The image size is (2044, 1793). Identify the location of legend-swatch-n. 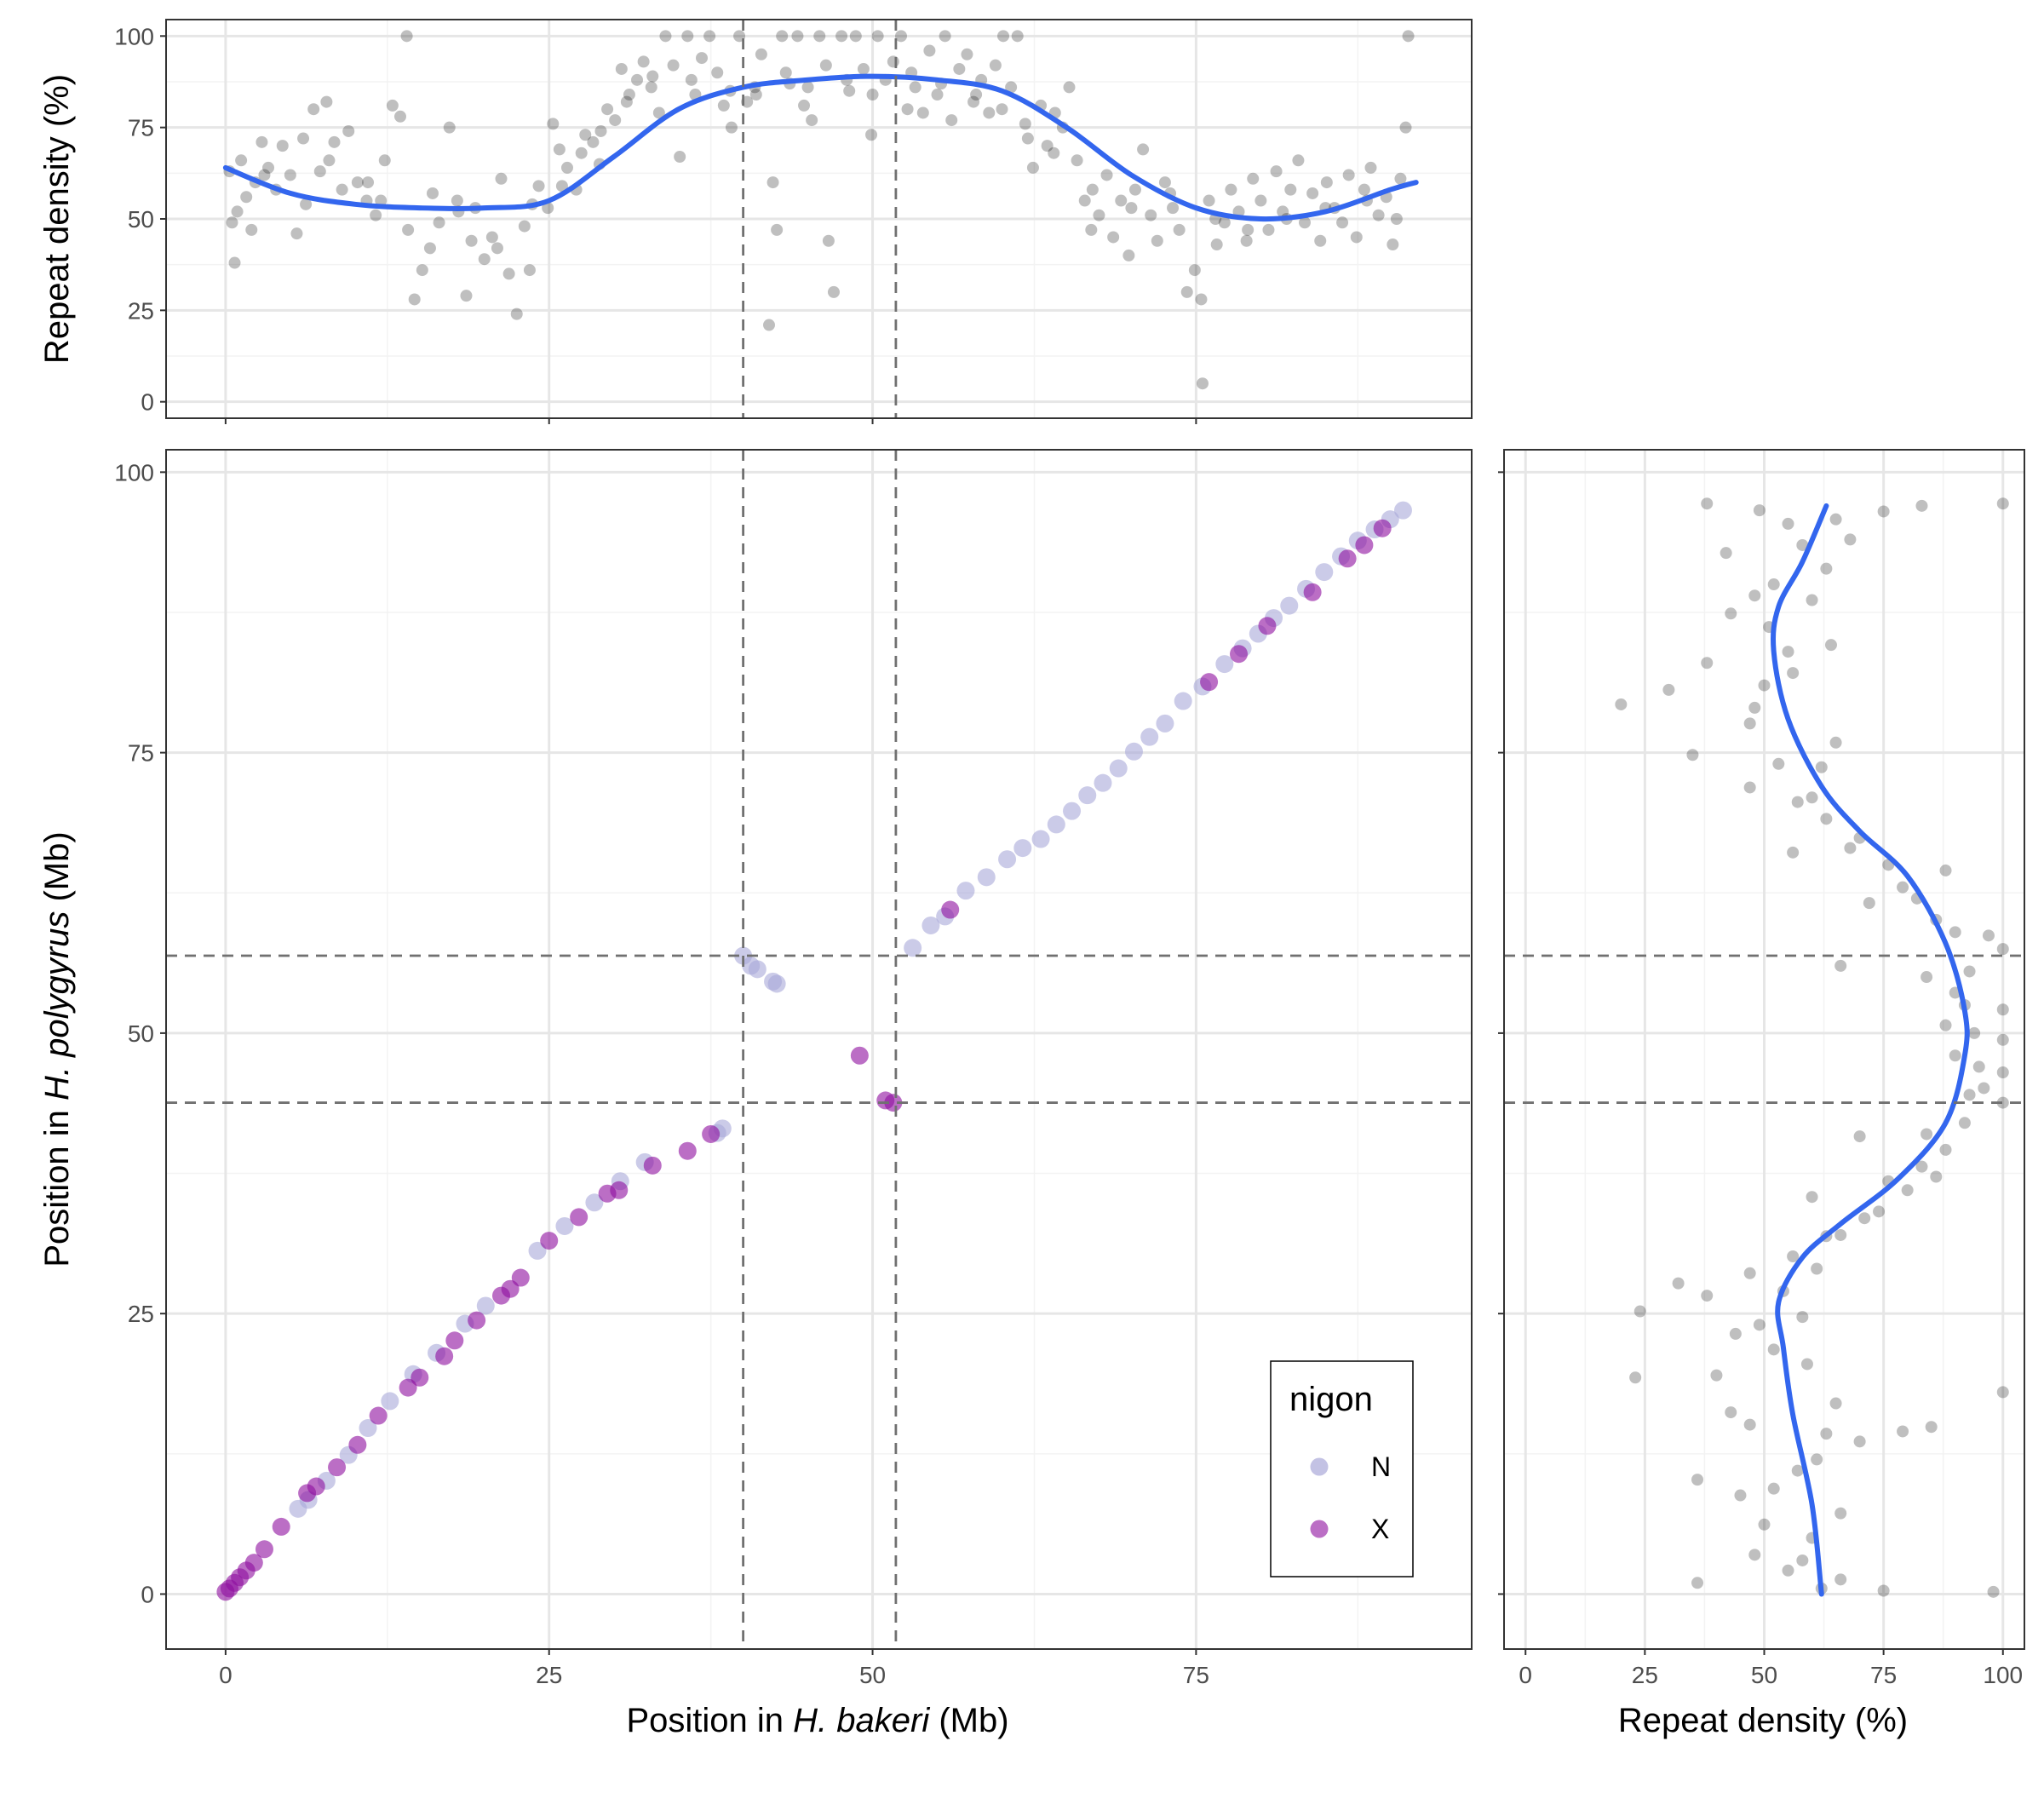
(1319, 1467).